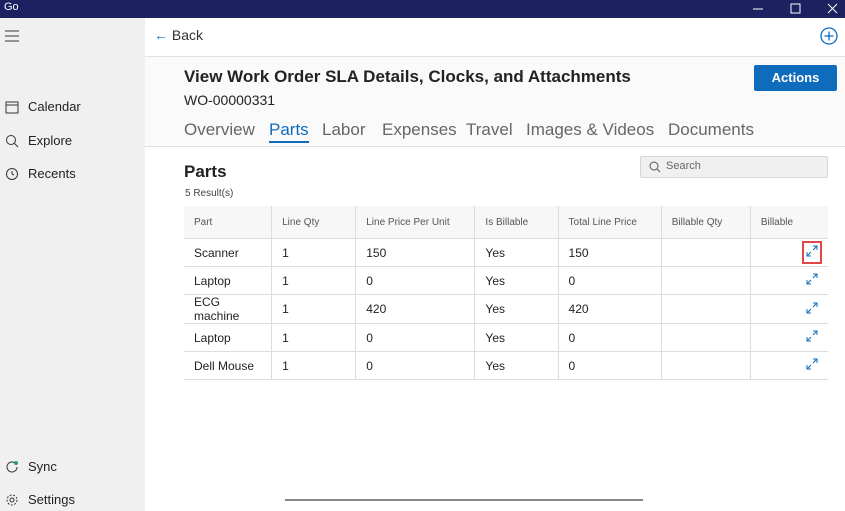 The image size is (845, 511). I want to click on column-header: Billable Qty, so click(705, 222).